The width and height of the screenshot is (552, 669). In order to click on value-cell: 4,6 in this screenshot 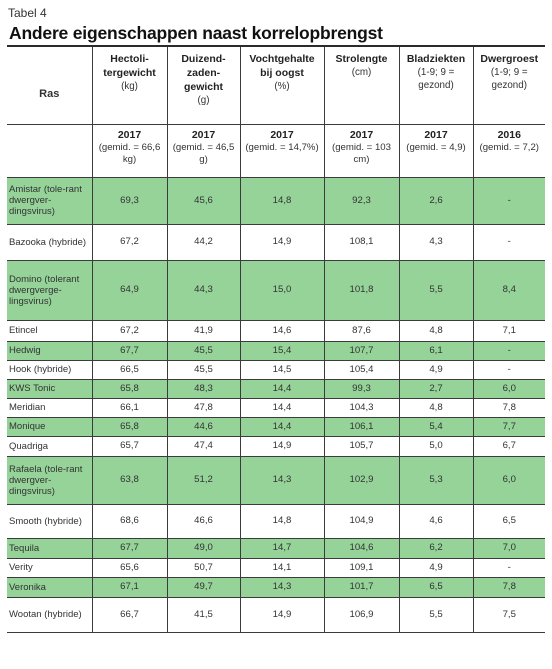, I will do `click(436, 520)`.